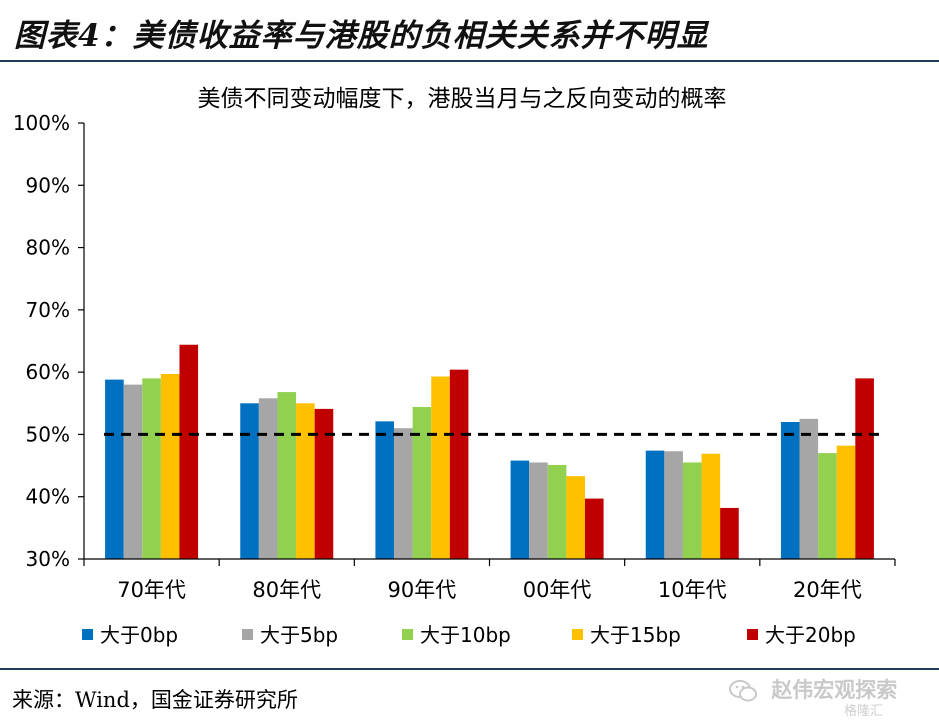 This screenshot has height=722, width=939. What do you see at coordinates (49, 341) in the screenshot?
I see `y-axis: 30% 40% 50% 60% 70% 80% 90% 100%` at bounding box center [49, 341].